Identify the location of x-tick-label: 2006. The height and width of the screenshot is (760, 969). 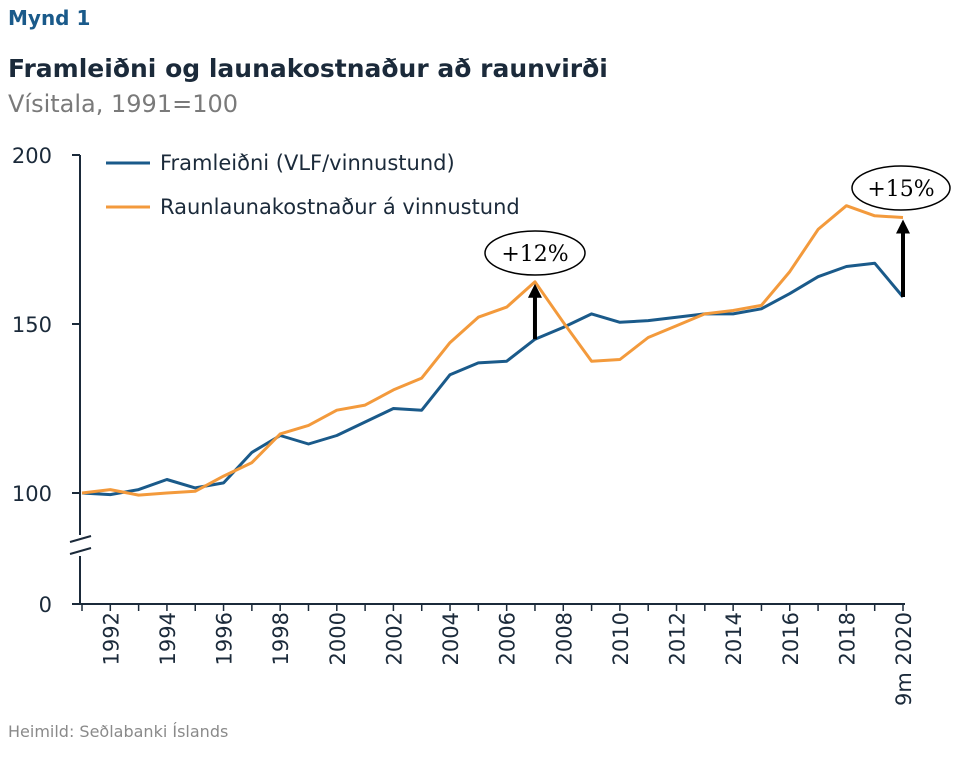
(508, 638).